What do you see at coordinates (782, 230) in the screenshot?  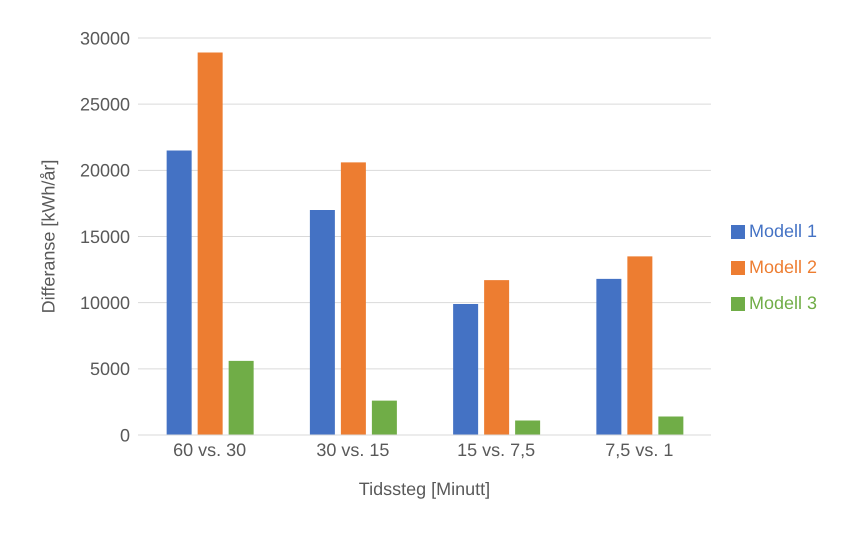 I see `legend-label: Modell 1` at bounding box center [782, 230].